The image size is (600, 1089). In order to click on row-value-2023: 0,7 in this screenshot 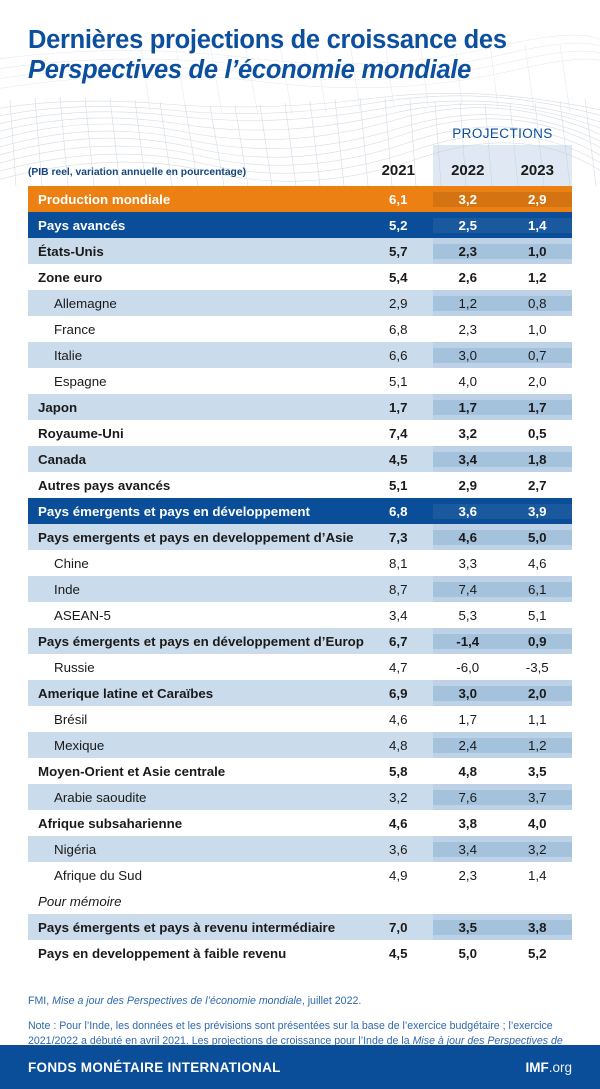, I will do `click(537, 355)`.